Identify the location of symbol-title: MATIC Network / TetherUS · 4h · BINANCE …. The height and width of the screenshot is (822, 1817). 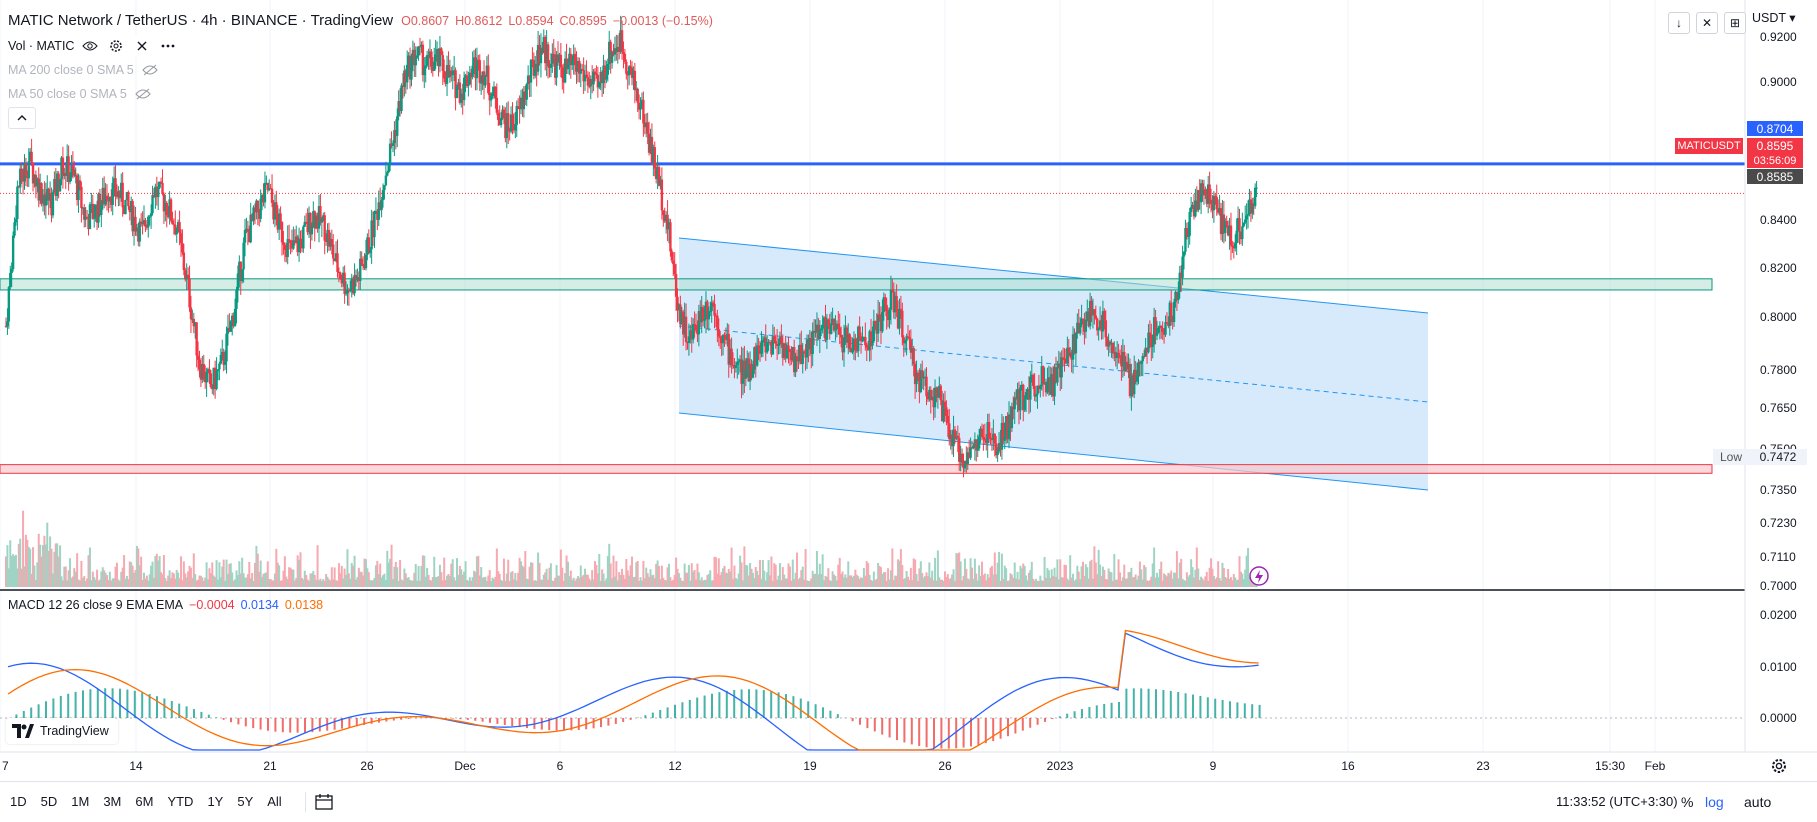
(200, 20).